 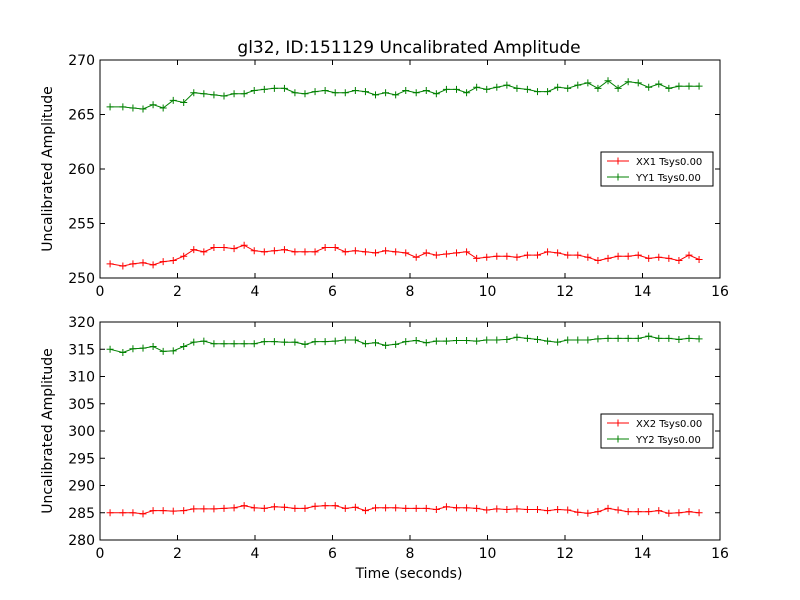 What do you see at coordinates (81, 170) in the screenshot?
I see `y-tick-label: 260` at bounding box center [81, 170].